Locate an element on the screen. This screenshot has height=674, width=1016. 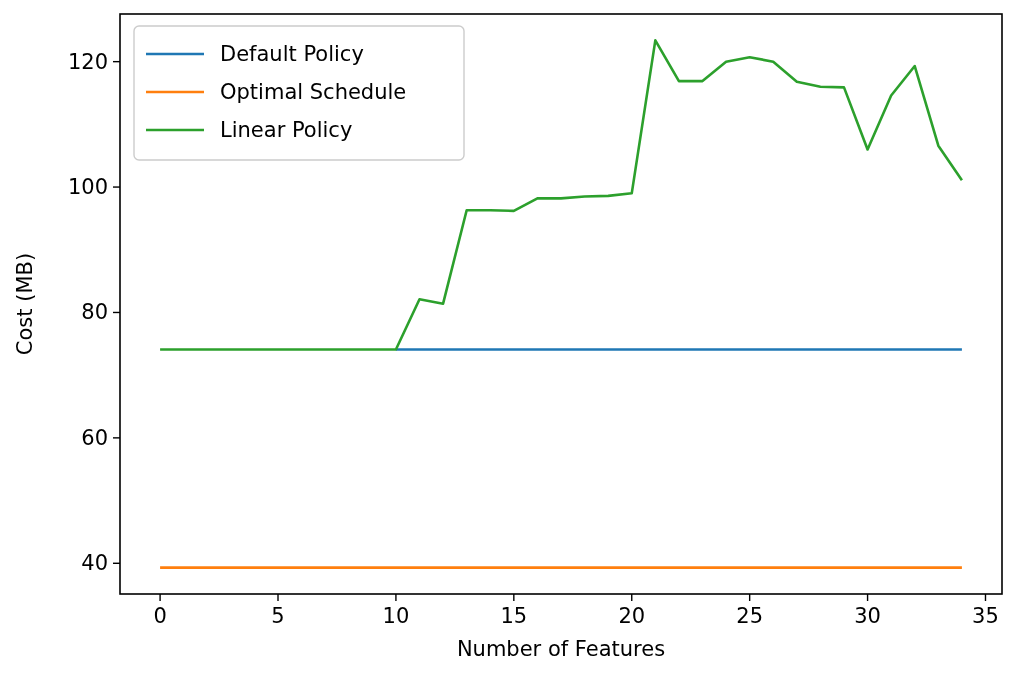
y-tick-label: 120 is located at coordinates (87, 61).